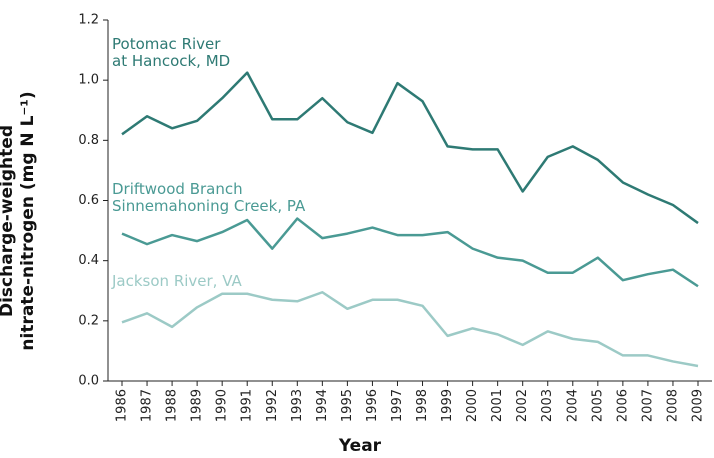 Image resolution: width=714 pixels, height=458 pixels. What do you see at coordinates (522, 405) in the screenshot?
I see `x-tick-label: 2002` at bounding box center [522, 405].